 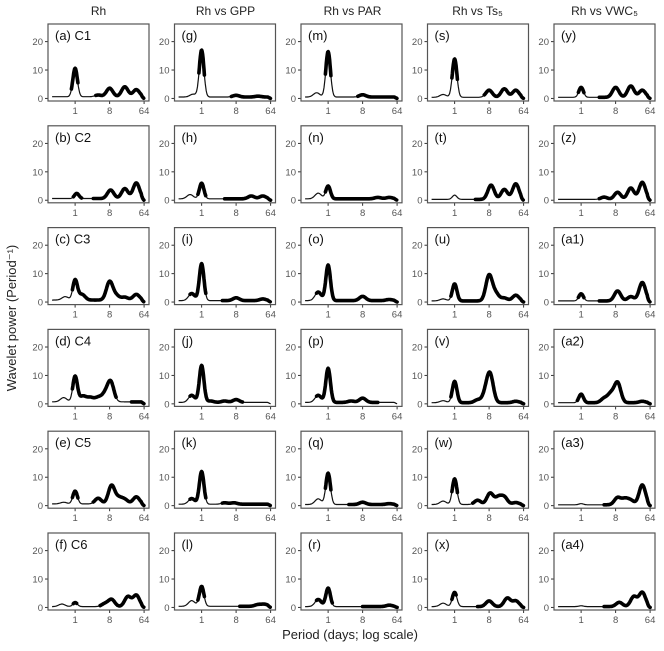 I want to click on panel: 0 10 20 1 8 64 (f) C6, so click(x=91, y=579).